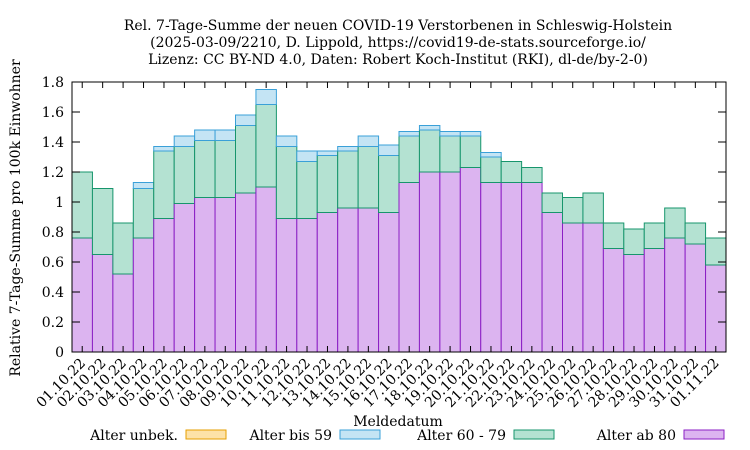  What do you see at coordinates (53, 143) in the screenshot?
I see `y-tick-label: 1.4` at bounding box center [53, 143].